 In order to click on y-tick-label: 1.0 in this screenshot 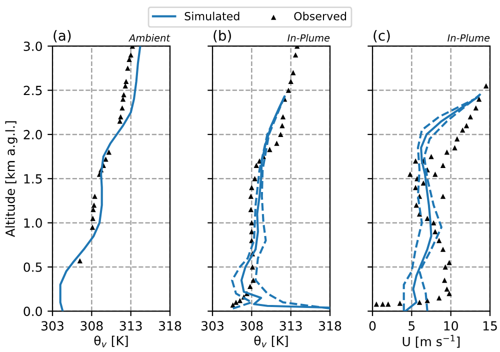, I will do `click(33, 223)`.